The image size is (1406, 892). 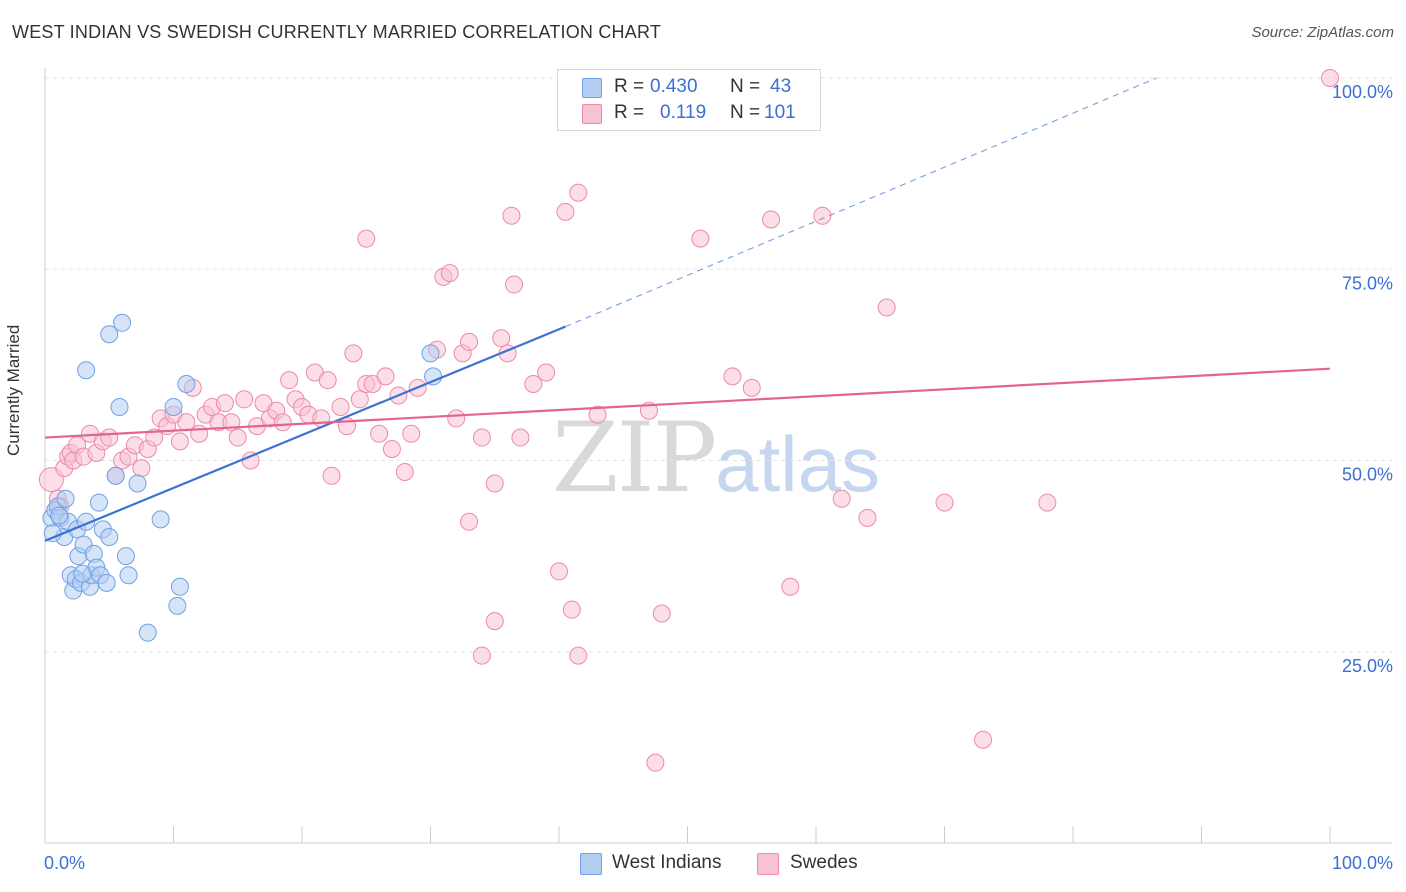 I want to click on trend-line-west-indians-extension, so click(x=861, y=202).